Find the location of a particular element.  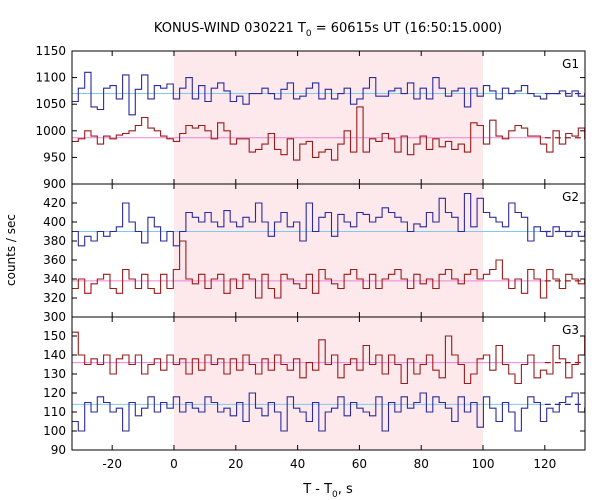

x-tick-label: 100 is located at coordinates (483, 464).